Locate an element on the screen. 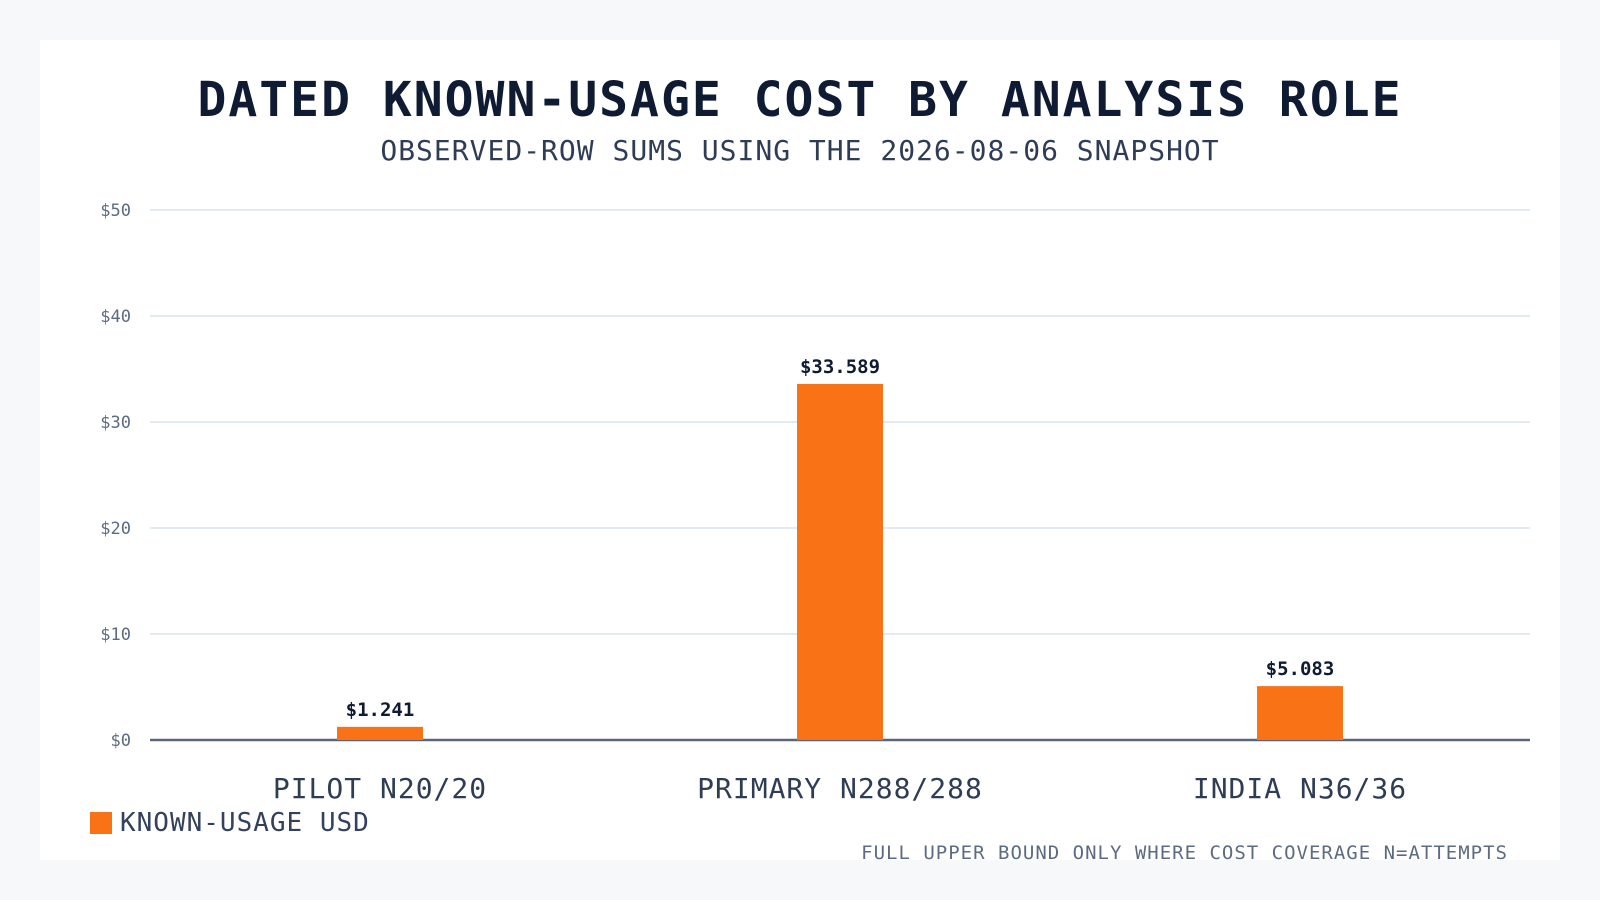 The height and width of the screenshot is (900, 1600). legend-swatch is located at coordinates (101, 823).